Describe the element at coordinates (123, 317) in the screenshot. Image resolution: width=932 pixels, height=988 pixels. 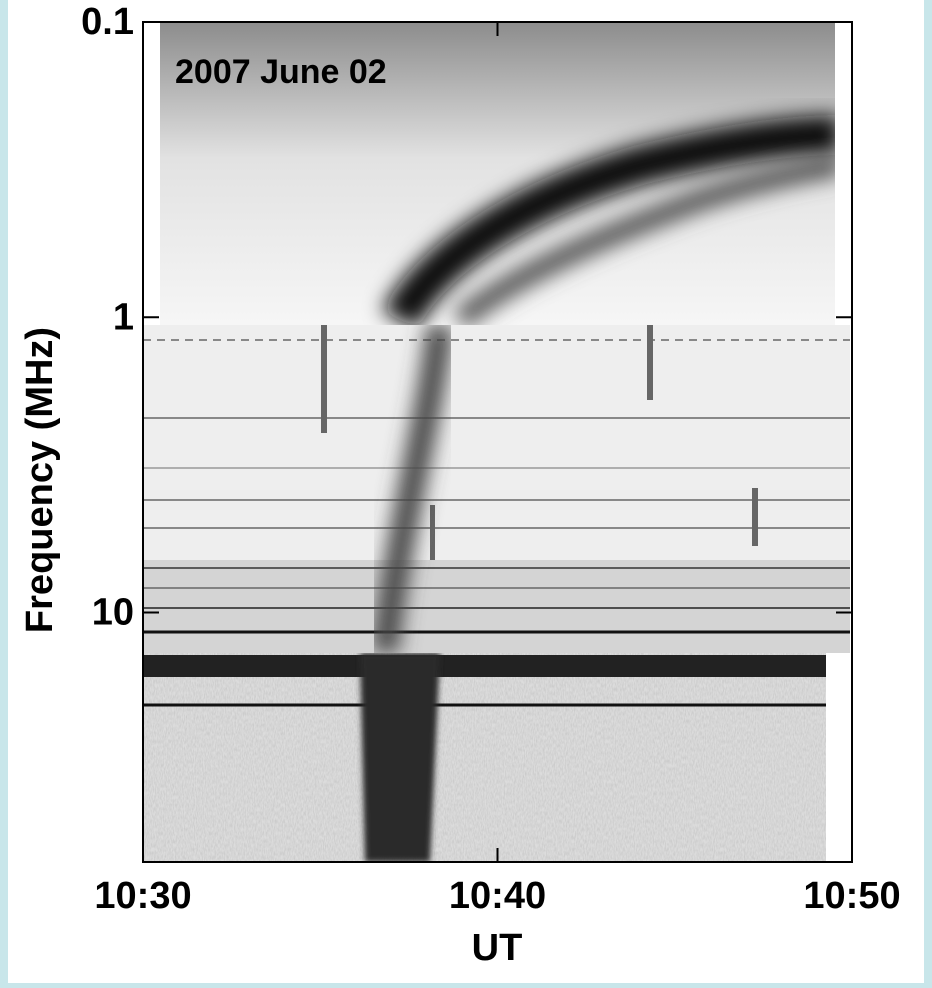
I see `y-tick-label: 1` at that location.